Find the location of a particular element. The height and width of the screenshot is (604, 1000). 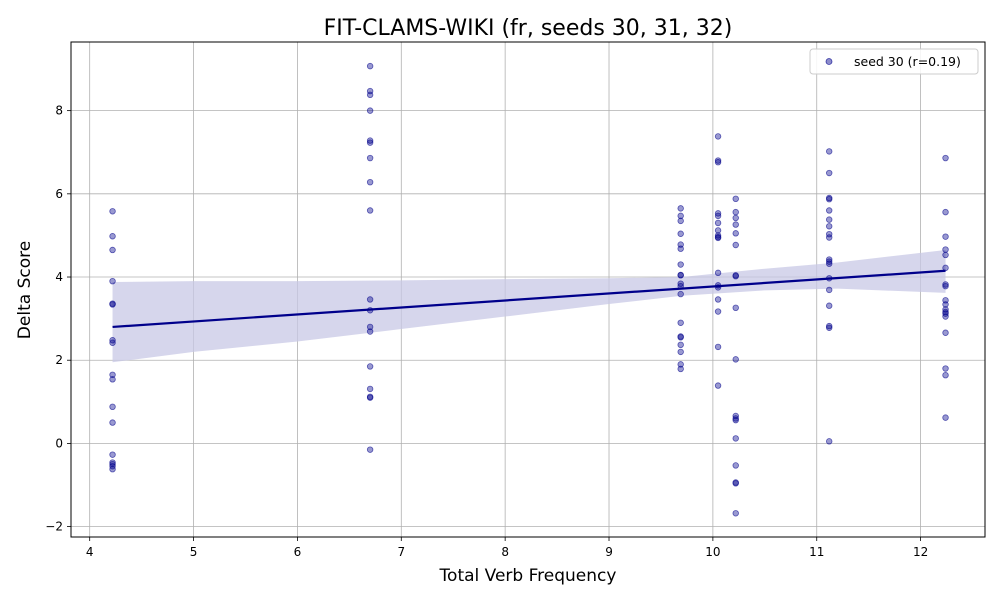

y-axis-title: Delta Score is located at coordinates (25, 290).